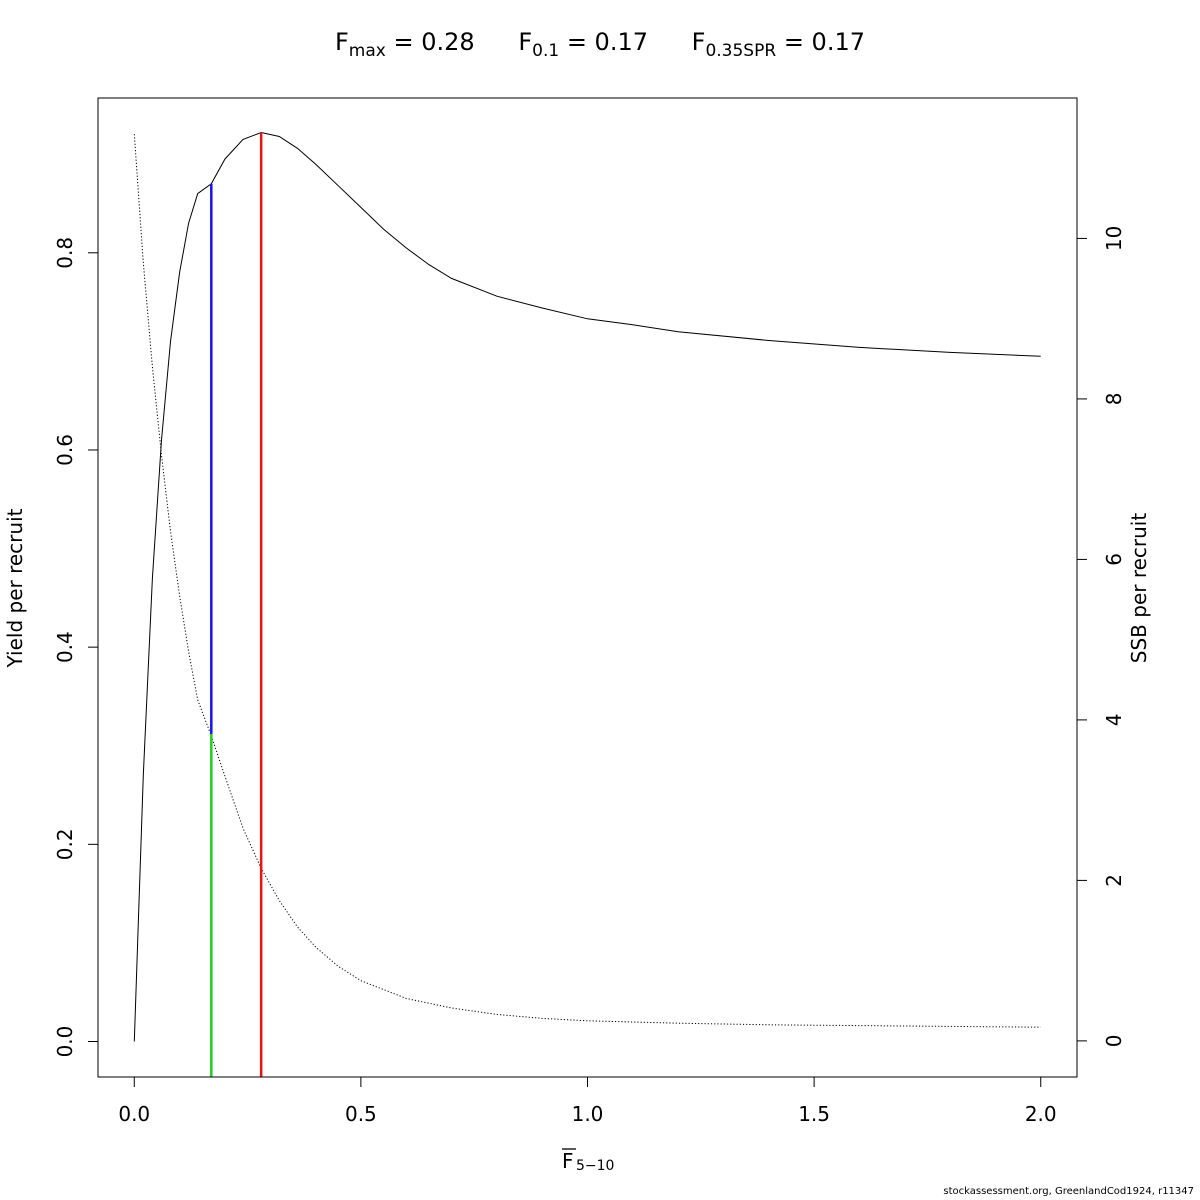  I want to click on x-axis-label: F 5−10, so click(588, 1161).